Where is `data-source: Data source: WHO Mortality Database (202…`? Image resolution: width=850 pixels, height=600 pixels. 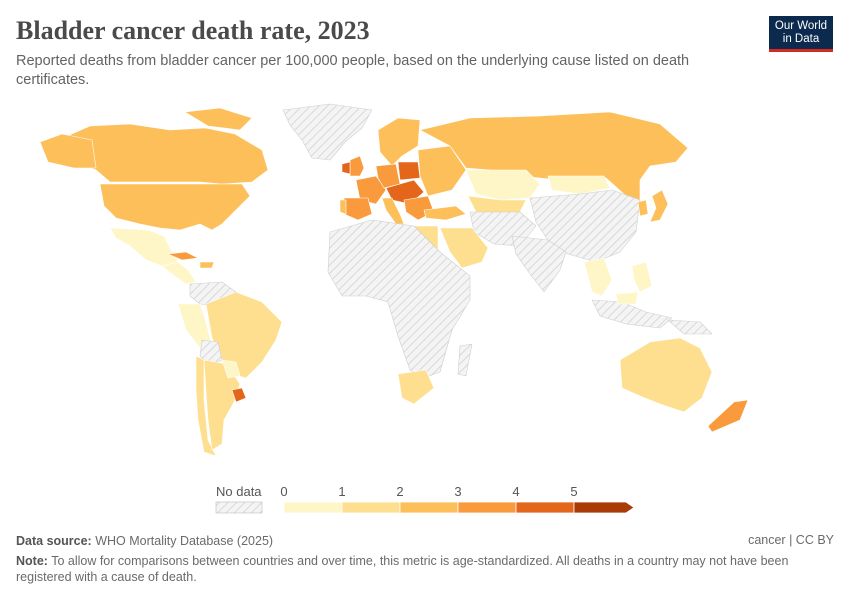 data-source: Data source: WHO Mortality Database (202… is located at coordinates (425, 541).